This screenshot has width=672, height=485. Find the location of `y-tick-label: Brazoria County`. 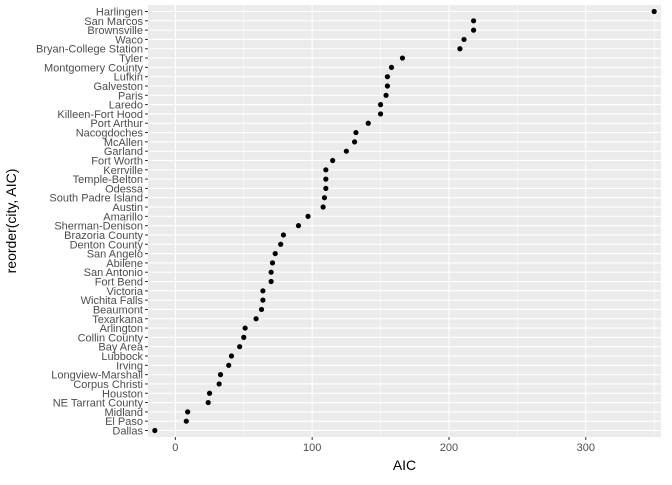

y-tick-label: Brazoria County is located at coordinates (103, 236).